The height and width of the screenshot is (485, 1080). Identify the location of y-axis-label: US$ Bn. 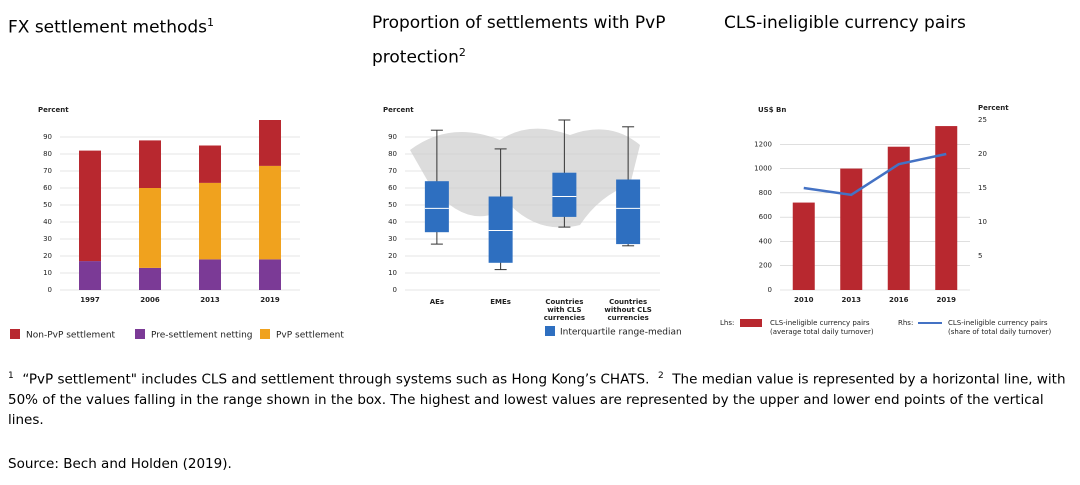
(772, 110).